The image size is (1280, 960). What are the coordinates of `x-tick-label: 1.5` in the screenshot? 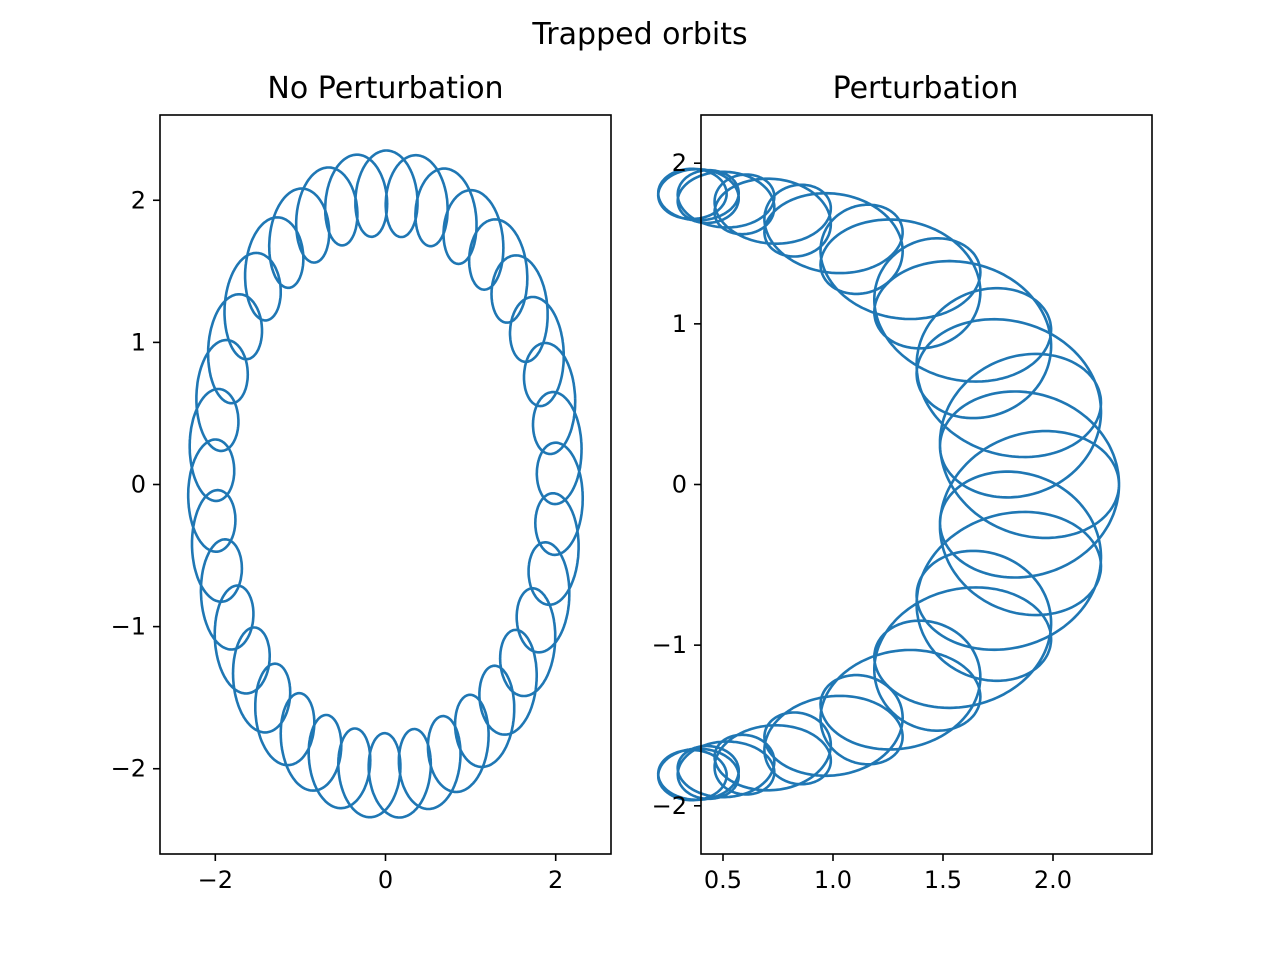 It's located at (943, 880).